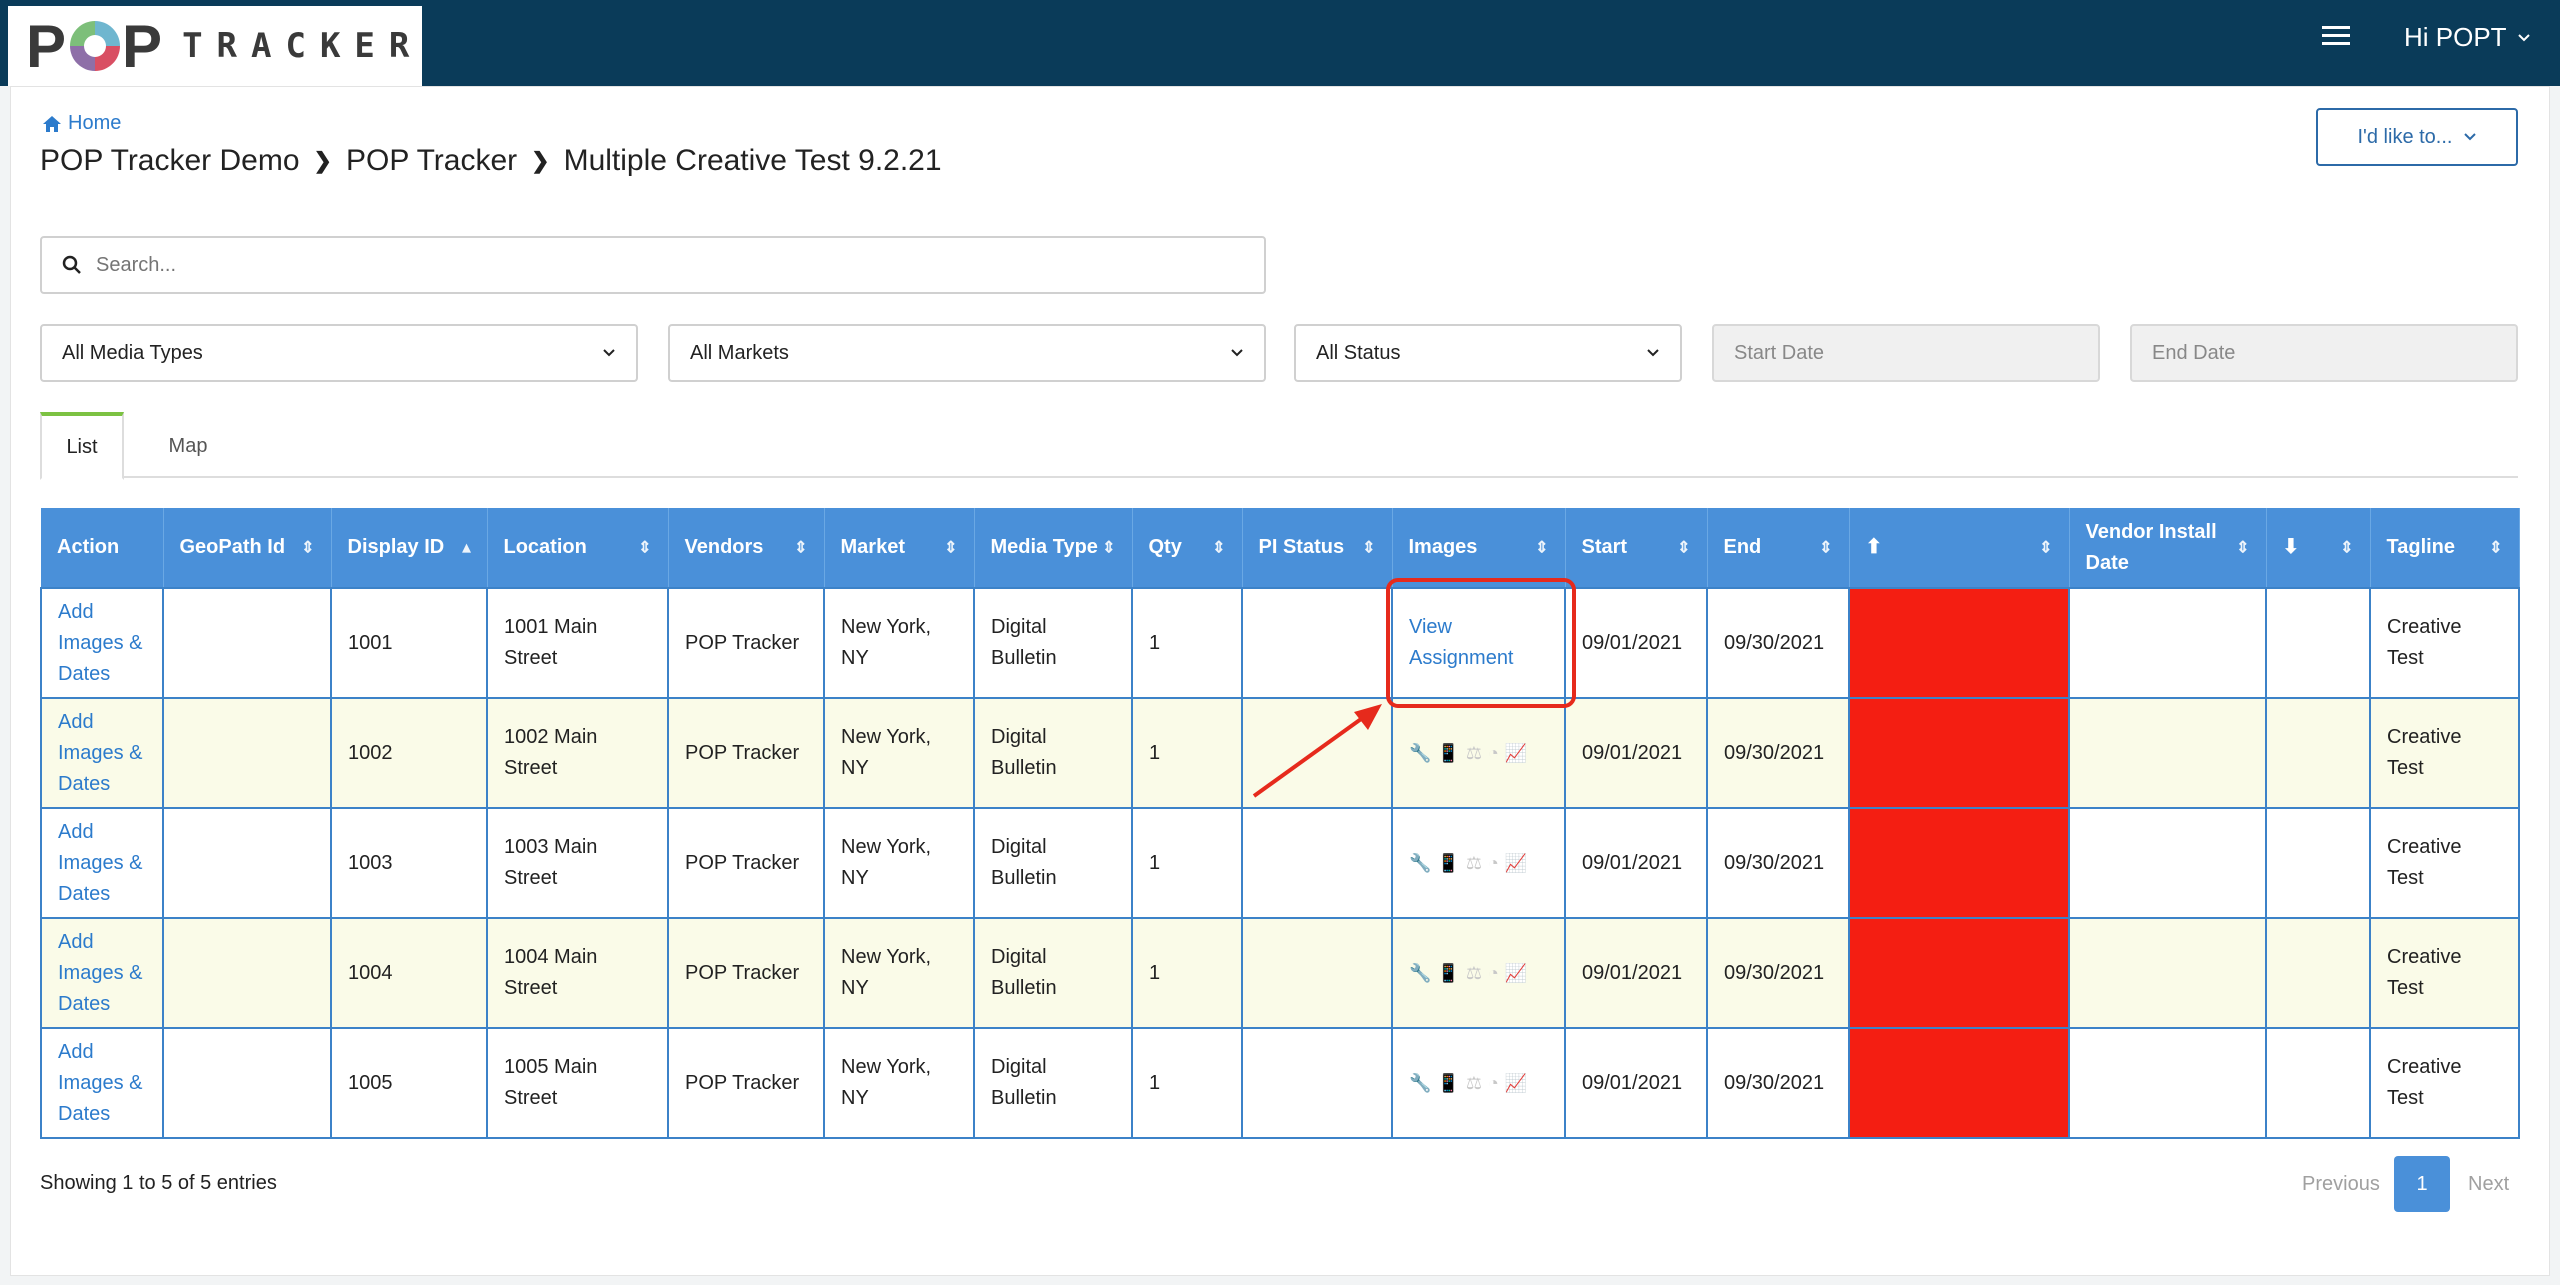 This screenshot has width=2560, height=1285. Describe the element at coordinates (1317, 643) in the screenshot. I see `pi-status-cell` at that location.